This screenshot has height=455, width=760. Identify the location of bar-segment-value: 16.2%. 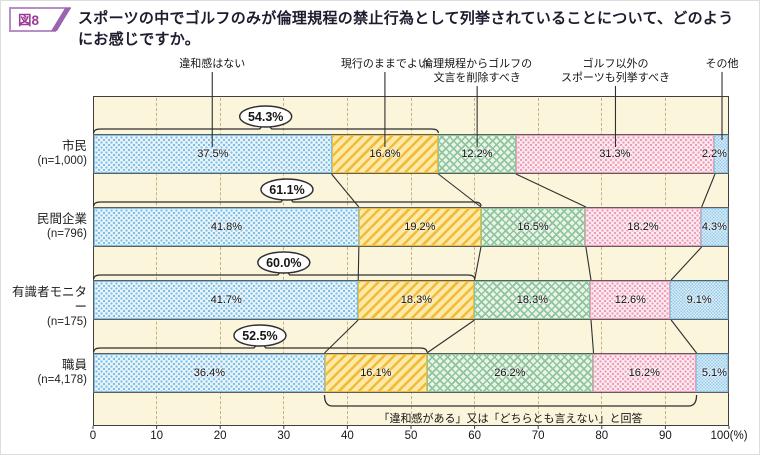
(644, 373).